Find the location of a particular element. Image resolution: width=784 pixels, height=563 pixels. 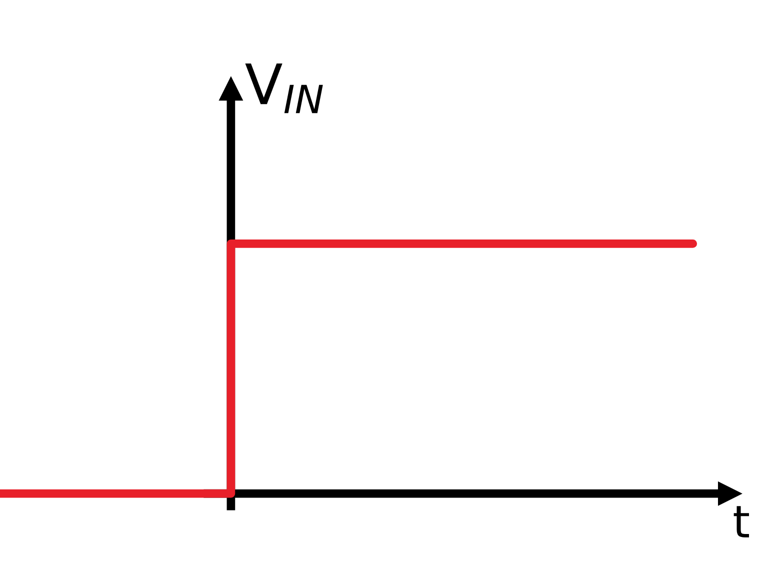

y-axis-title: V$_{IN}$ is located at coordinates (284, 89).